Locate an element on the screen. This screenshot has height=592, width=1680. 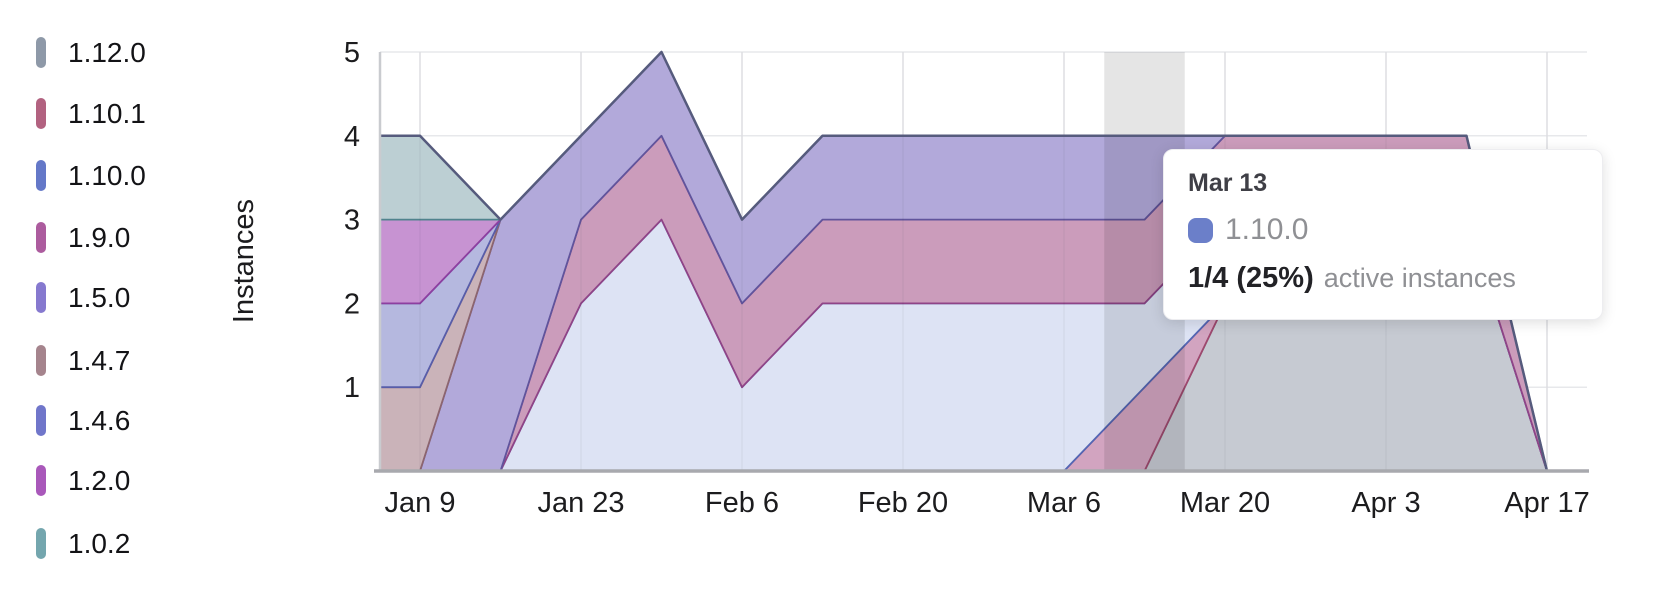
x-tick-label: Mar 6 is located at coordinates (1064, 503).